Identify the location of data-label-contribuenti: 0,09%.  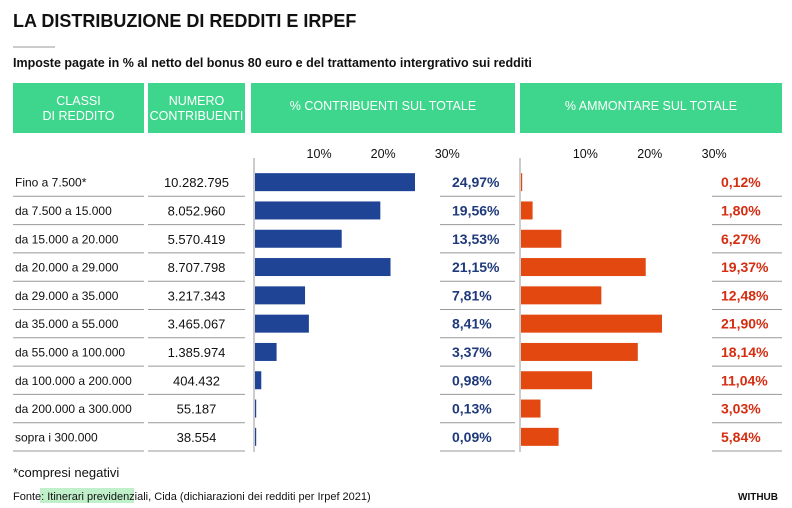
(472, 437).